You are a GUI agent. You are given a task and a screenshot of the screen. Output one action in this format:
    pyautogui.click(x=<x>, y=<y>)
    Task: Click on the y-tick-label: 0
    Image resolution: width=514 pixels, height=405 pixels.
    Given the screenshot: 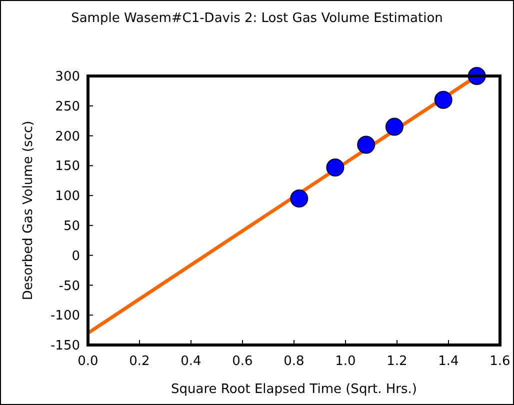 What is the action you would take?
    pyautogui.click(x=76, y=256)
    